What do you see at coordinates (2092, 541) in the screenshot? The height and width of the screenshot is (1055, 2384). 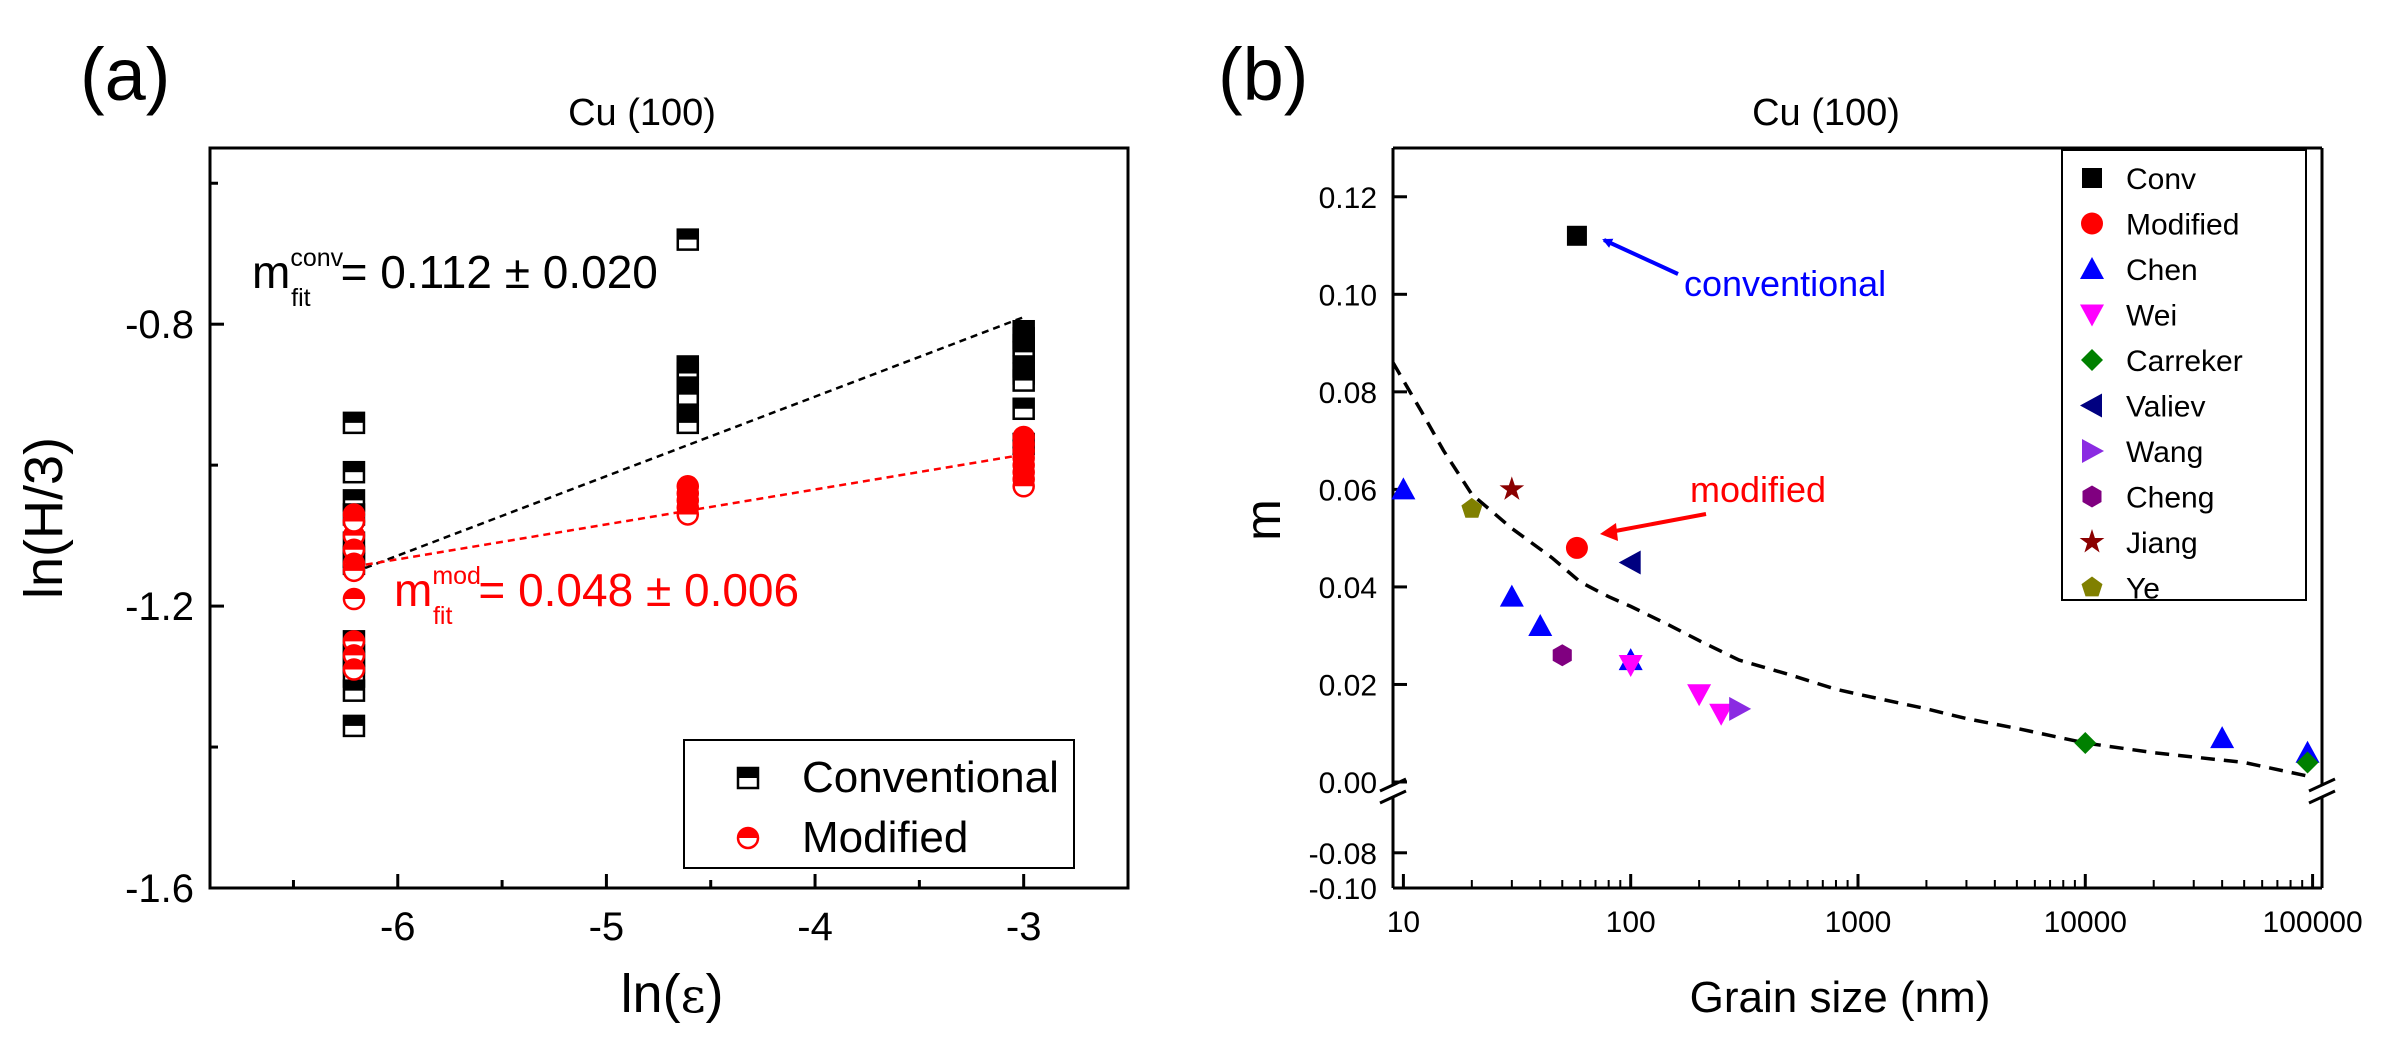 I see `legend-b-marker-jiang` at bounding box center [2092, 541].